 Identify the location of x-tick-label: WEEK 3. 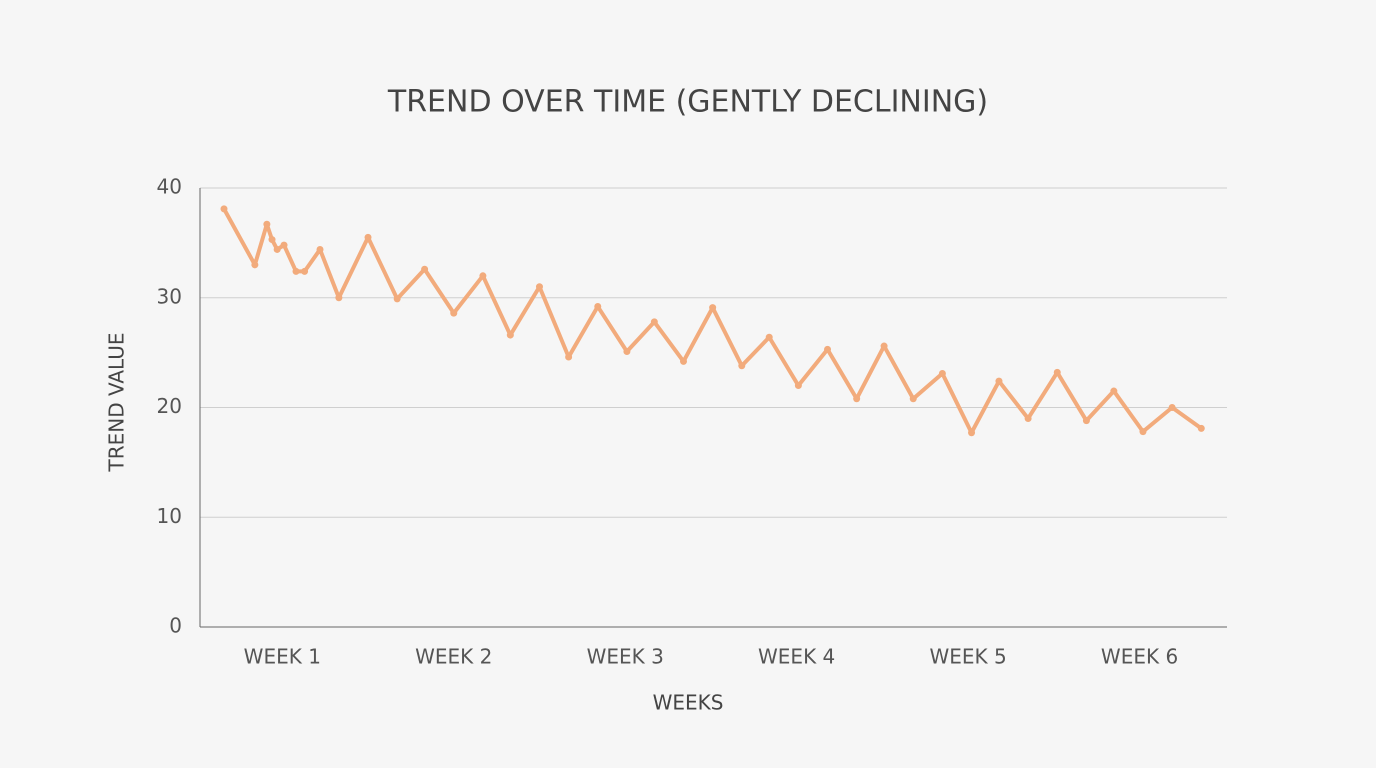
(625, 657).